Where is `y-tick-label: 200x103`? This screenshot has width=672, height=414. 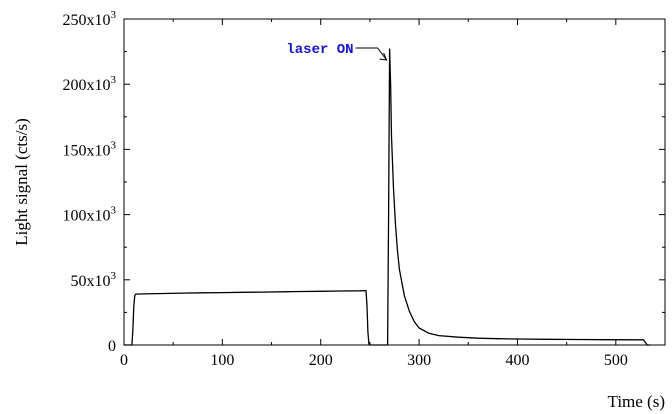 y-tick-label: 200x103 is located at coordinates (90, 84).